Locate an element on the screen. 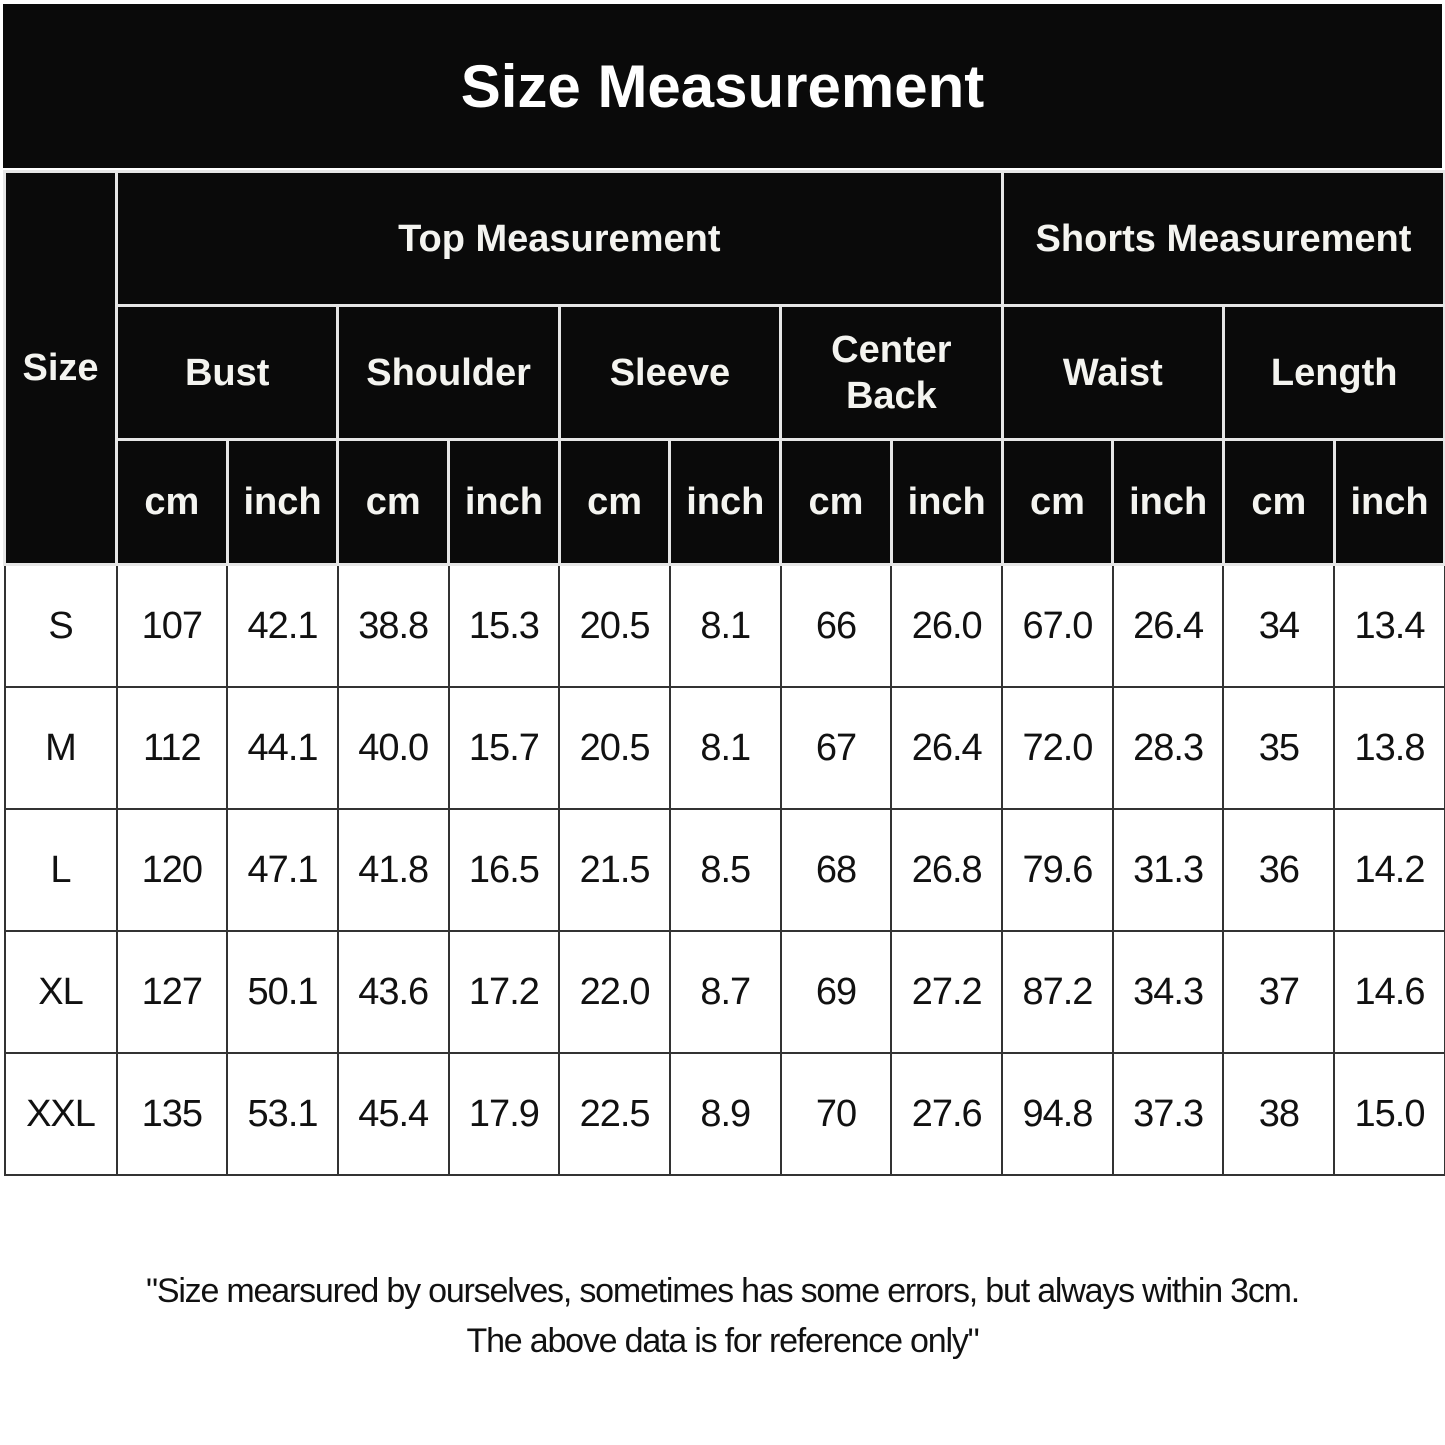  measure-label: Center Back is located at coordinates (891, 372).